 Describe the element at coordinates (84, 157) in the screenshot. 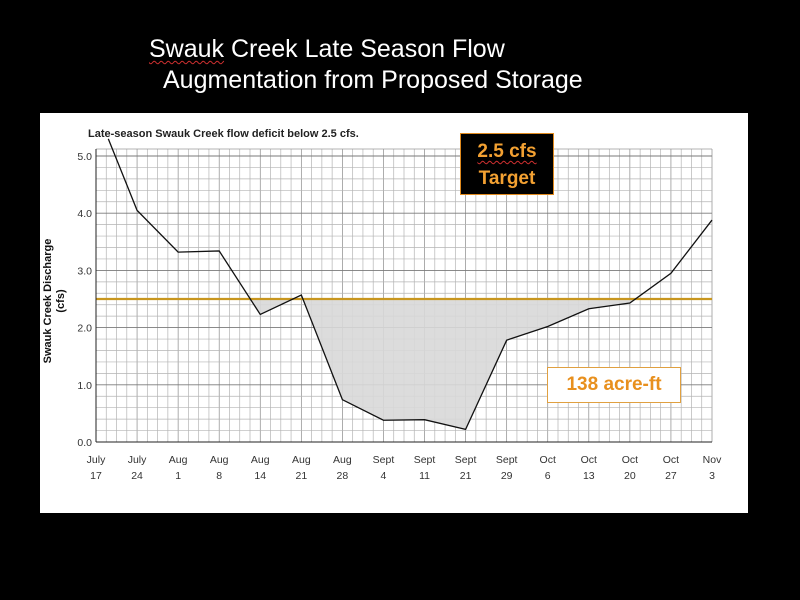

I see `y-tick-label: 5.0` at that location.